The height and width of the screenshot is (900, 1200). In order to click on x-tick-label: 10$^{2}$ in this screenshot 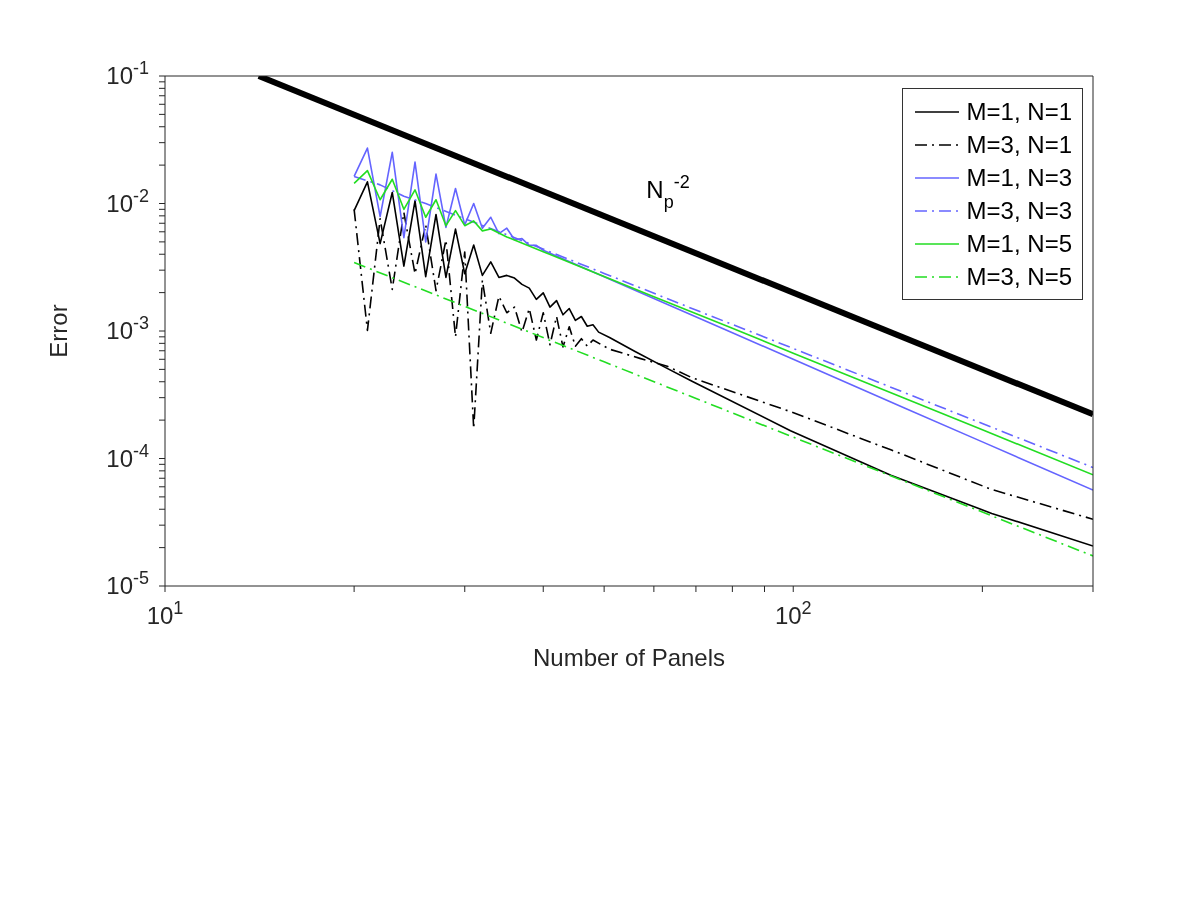, I will do `click(793, 613)`.